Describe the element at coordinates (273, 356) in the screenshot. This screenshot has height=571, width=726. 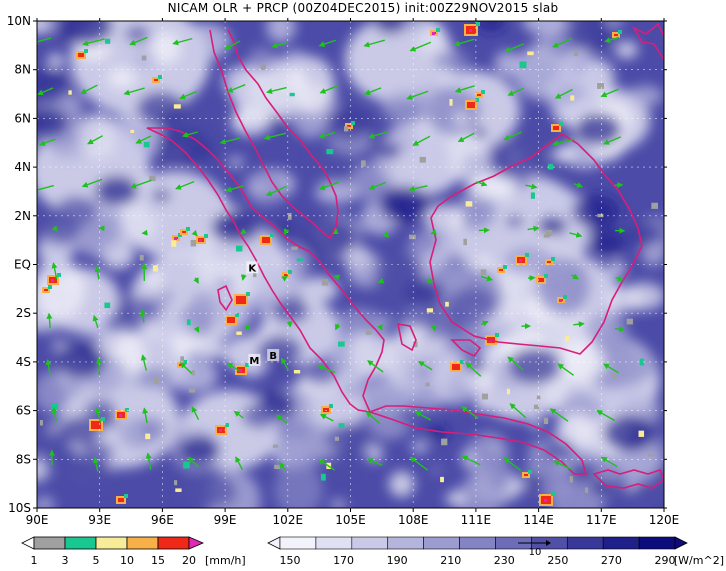
I see `place-label-b: B` at that location.